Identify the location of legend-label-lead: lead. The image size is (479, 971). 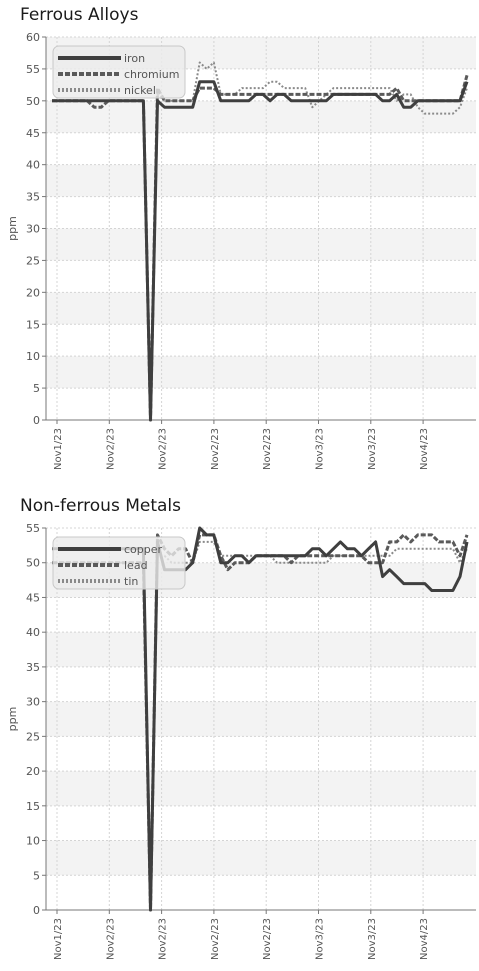
(136, 565).